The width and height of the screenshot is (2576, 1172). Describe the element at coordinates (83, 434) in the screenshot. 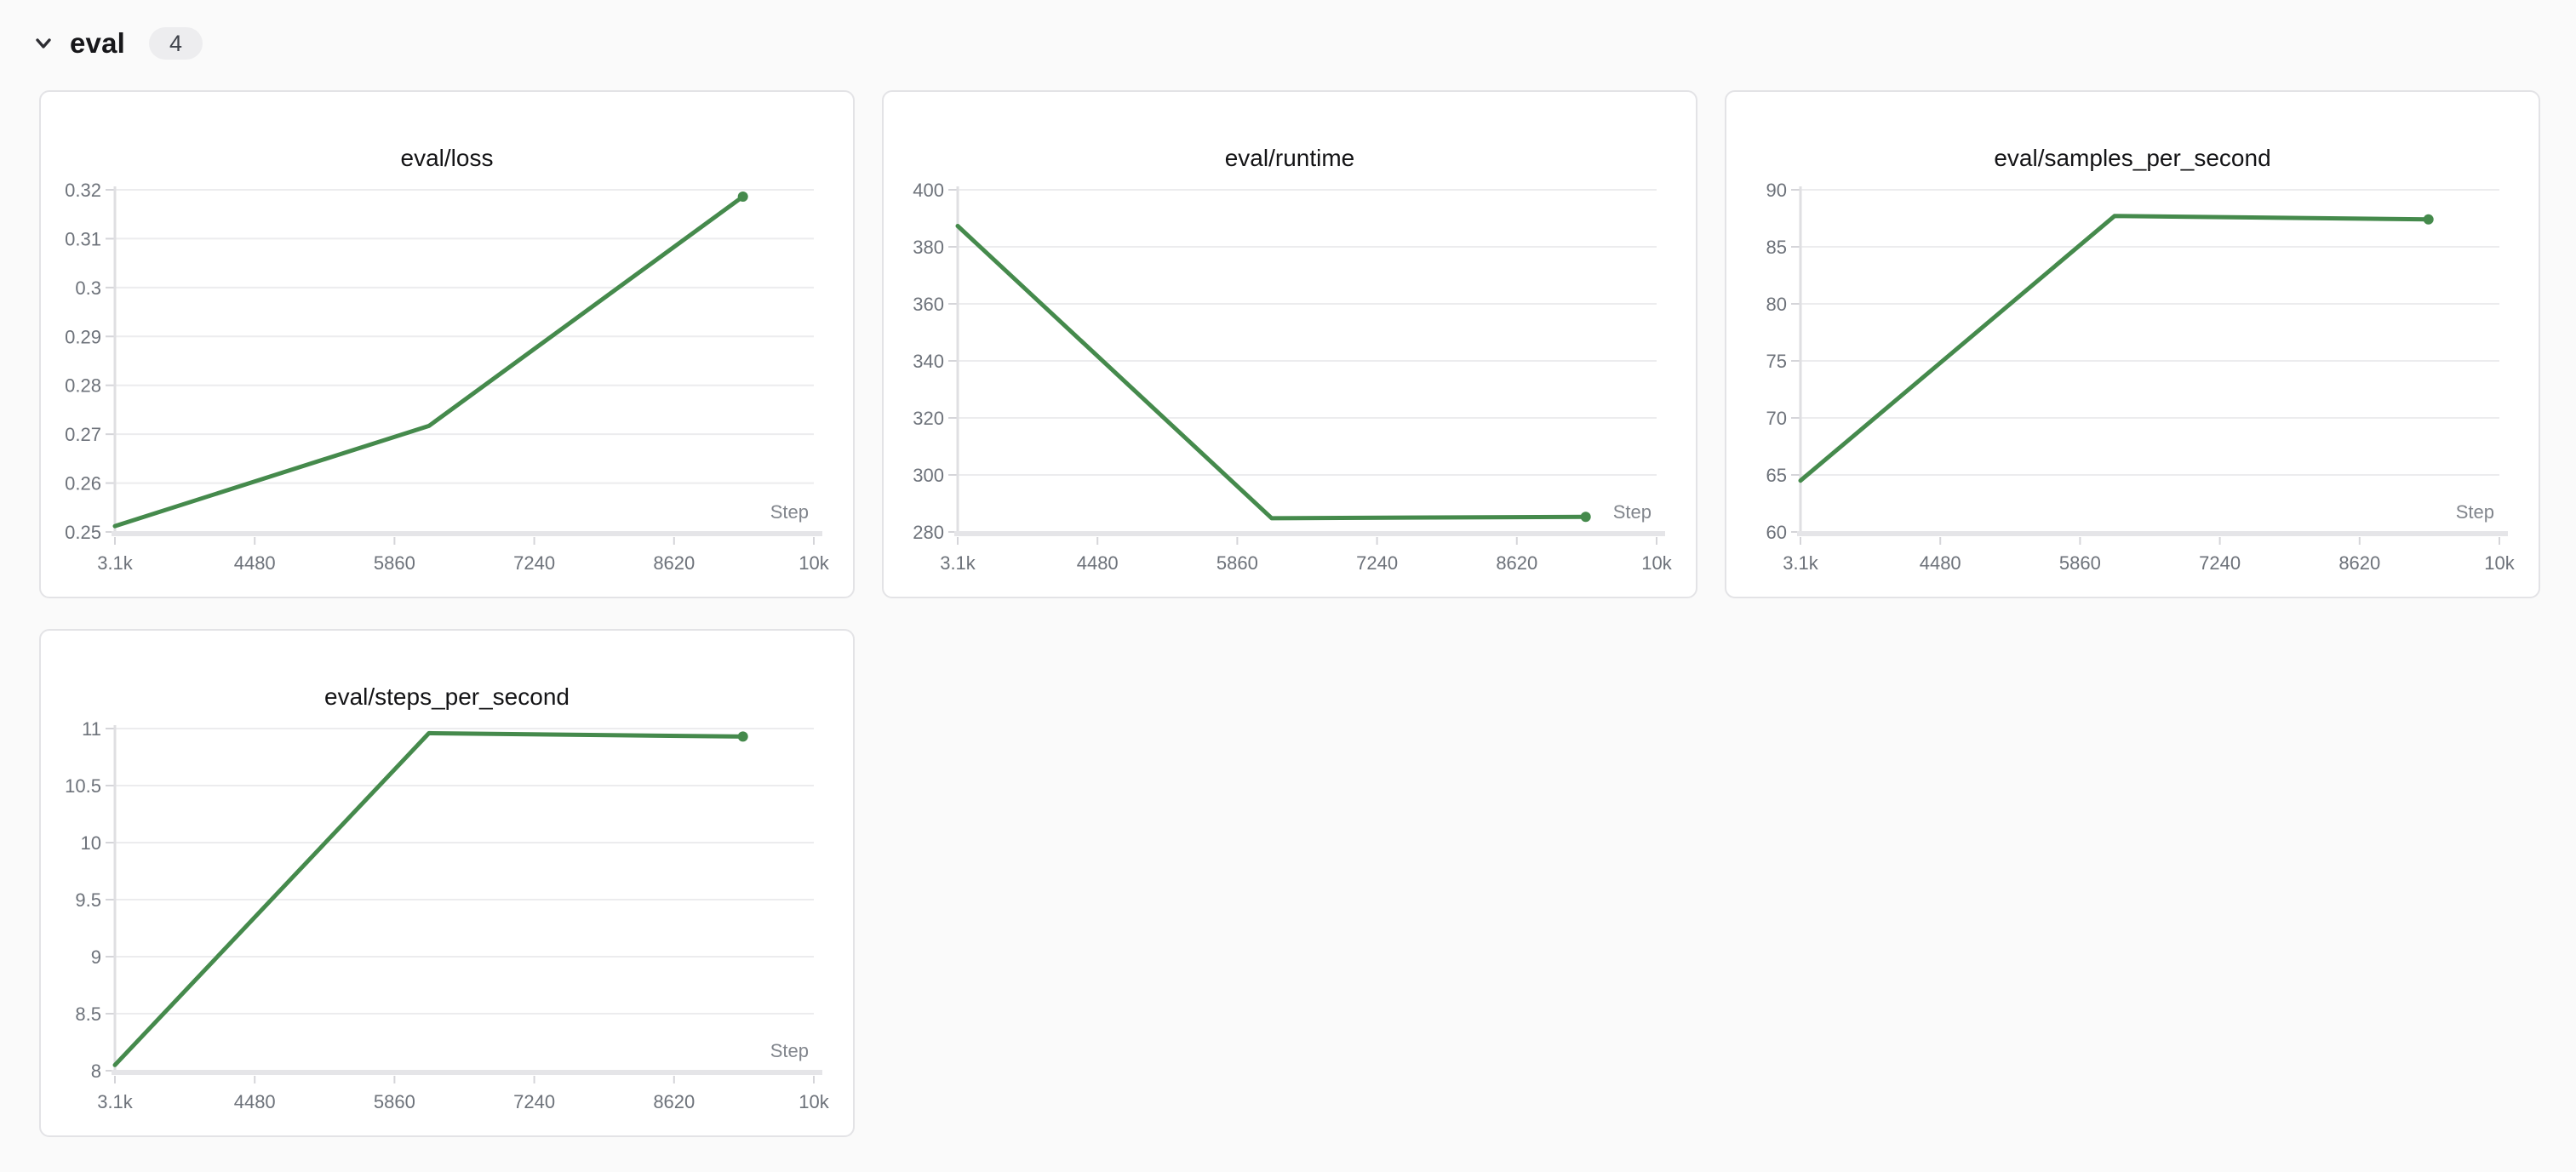

I see `y-tick-label: 0.27` at that location.